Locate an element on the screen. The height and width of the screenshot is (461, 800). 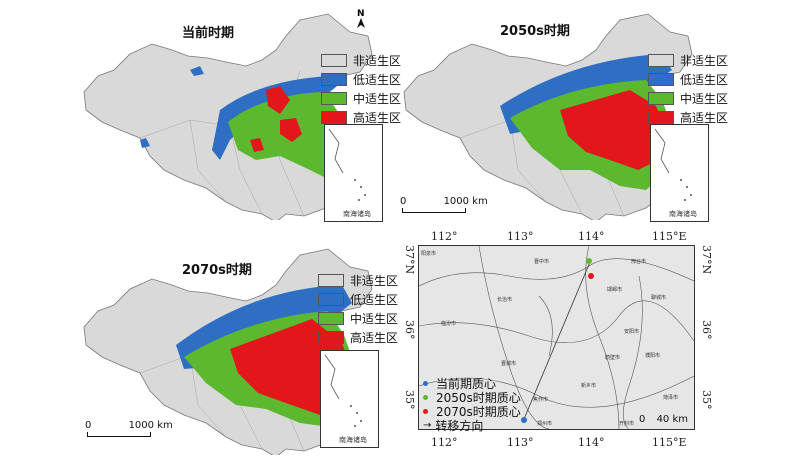
high-zone is located at coordinates (278, 100).